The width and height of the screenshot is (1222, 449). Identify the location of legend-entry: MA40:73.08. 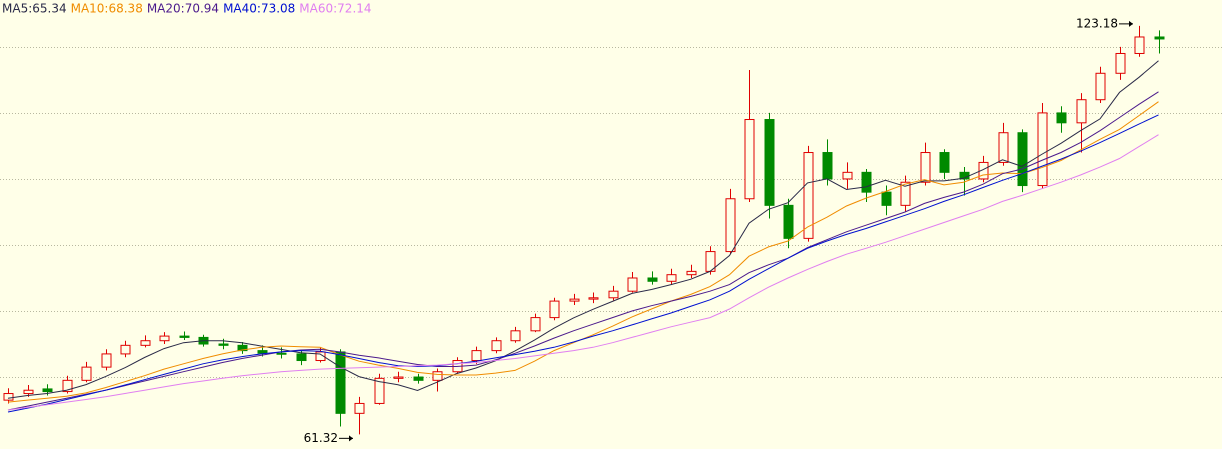
(259, 9).